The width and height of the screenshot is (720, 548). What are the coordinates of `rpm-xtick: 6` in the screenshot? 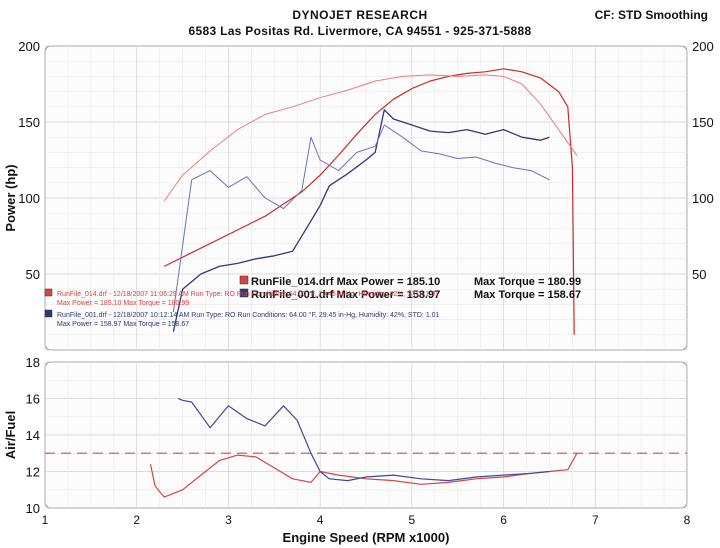 It's located at (503, 520).